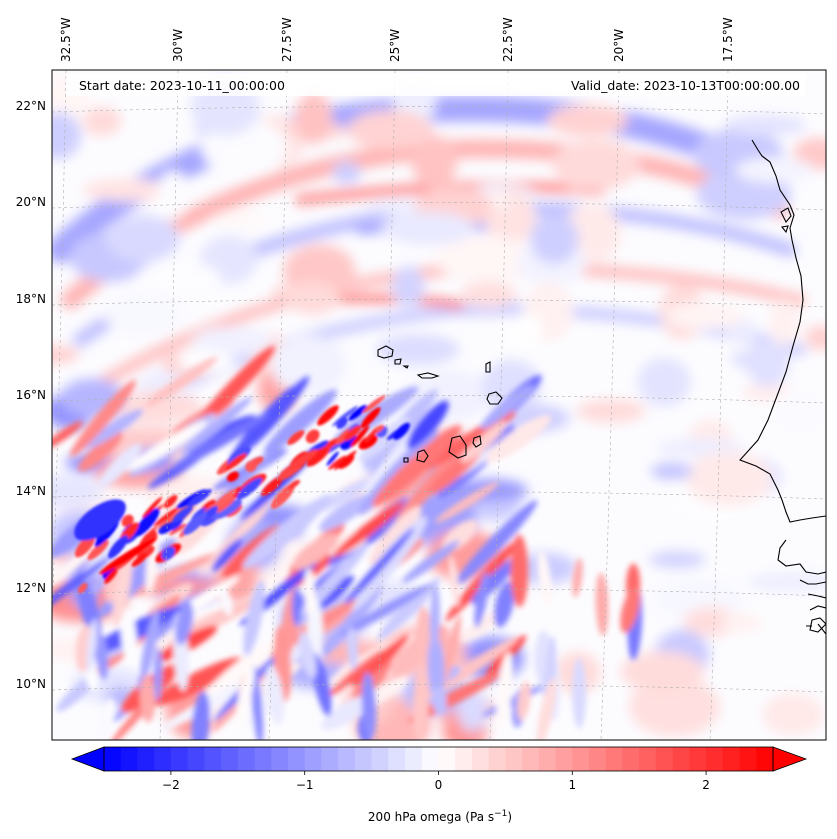  I want to click on island-sal, so click(488, 367).